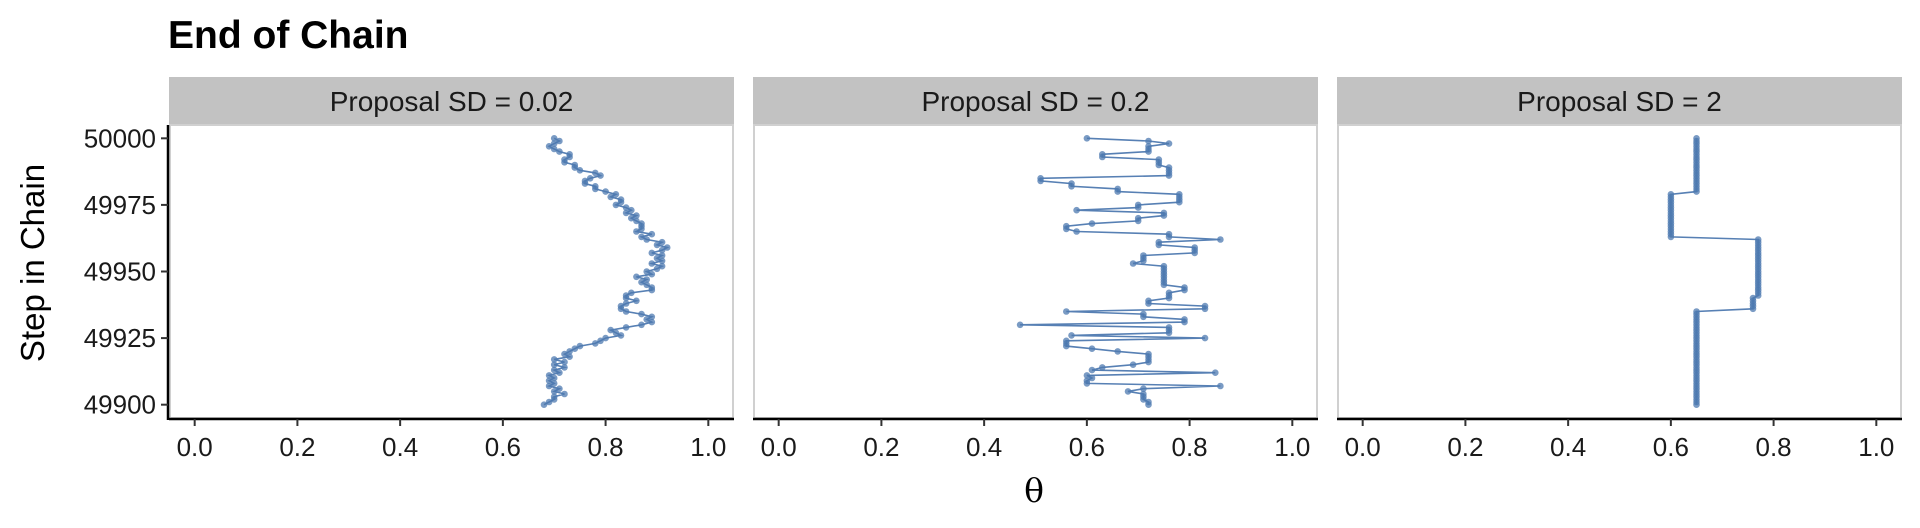 The image size is (1920, 528). Describe the element at coordinates (120, 138) in the screenshot. I see `y-tick-label: 50000` at that location.